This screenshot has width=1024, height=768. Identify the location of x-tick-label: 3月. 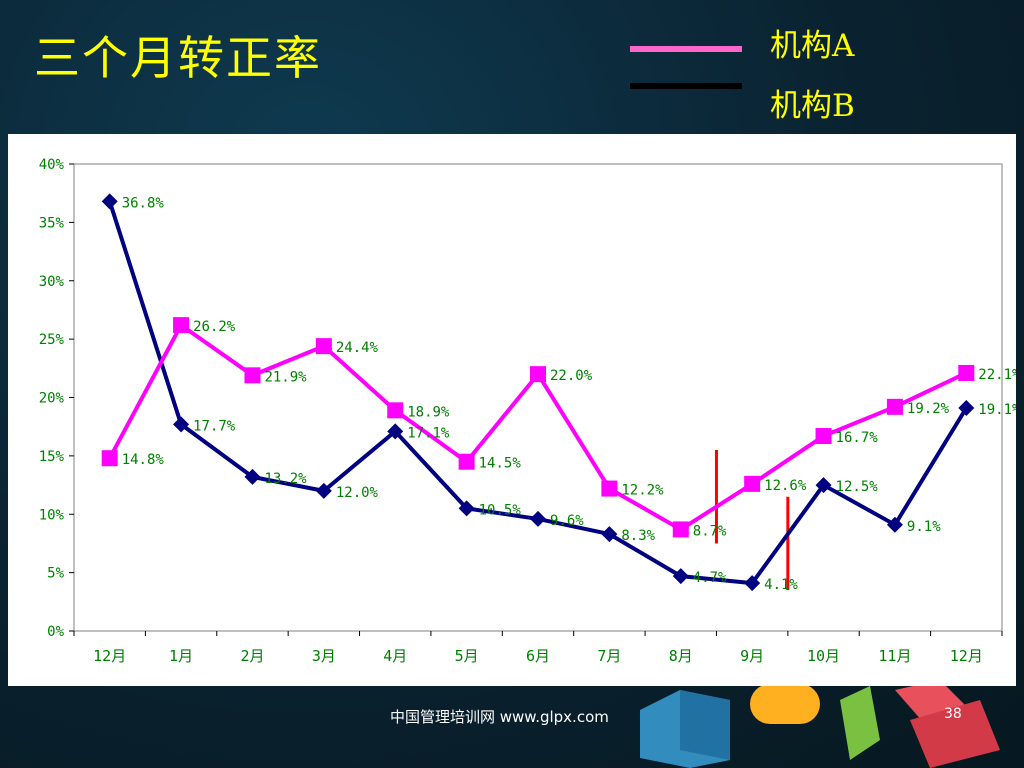
(324, 656).